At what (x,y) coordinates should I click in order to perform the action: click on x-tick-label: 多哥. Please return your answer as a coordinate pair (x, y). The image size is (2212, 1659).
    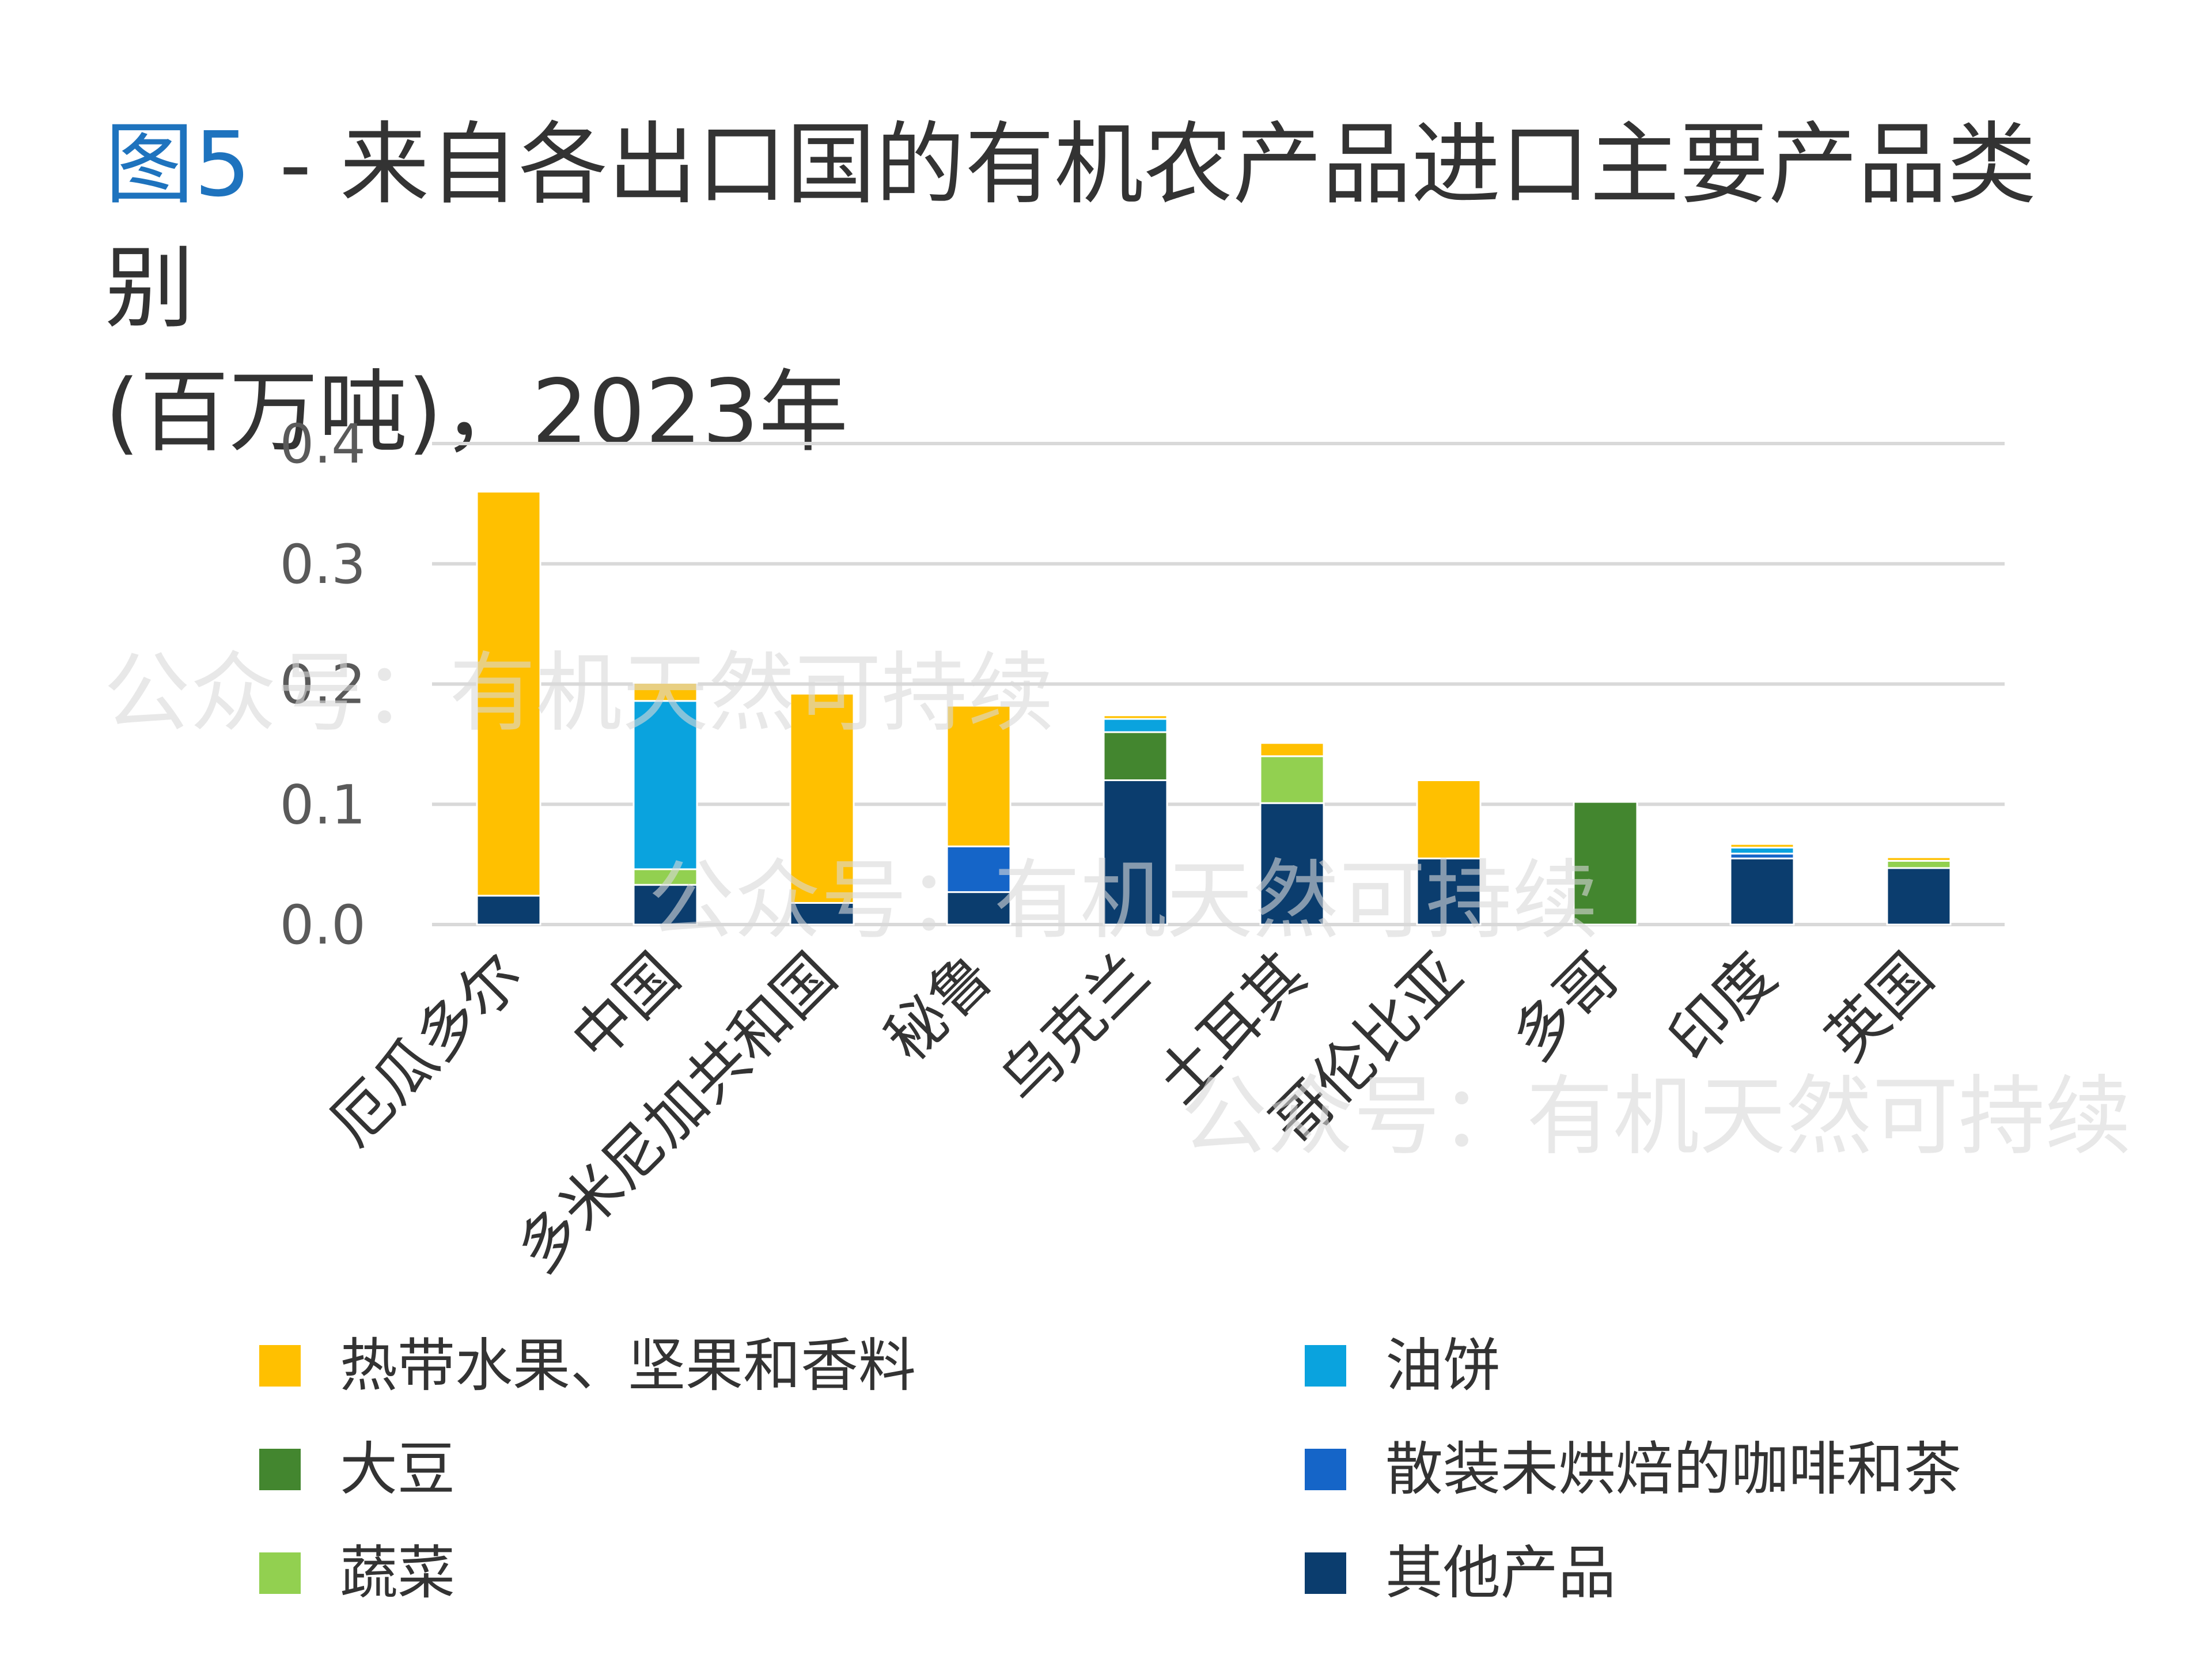
    Looking at the image, I should click on (1565, 1007).